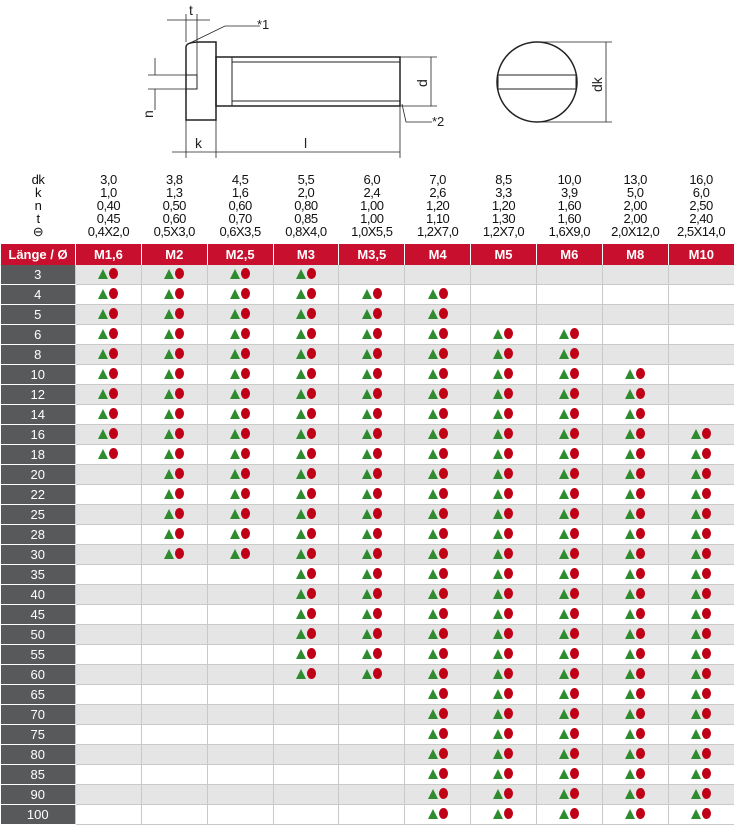 The width and height of the screenshot is (734, 831). What do you see at coordinates (700, 254) in the screenshot?
I see `size-header: M10` at bounding box center [700, 254].